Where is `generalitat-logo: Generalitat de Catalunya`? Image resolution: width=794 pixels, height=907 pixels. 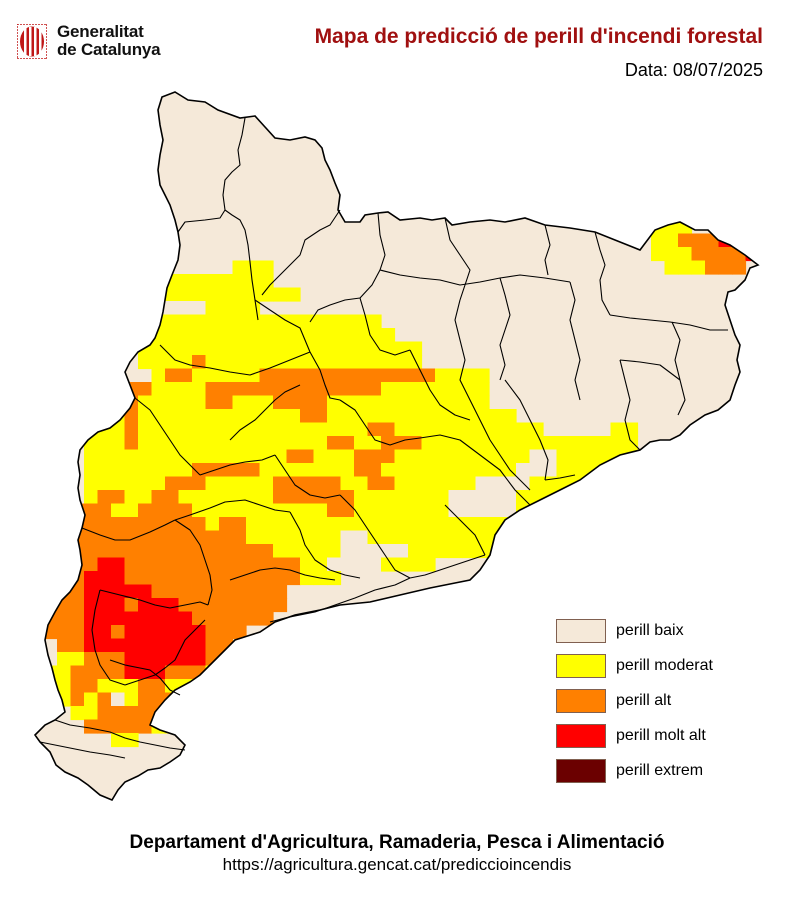 generalitat-logo: Generalitat de Catalunya is located at coordinates (89, 40).